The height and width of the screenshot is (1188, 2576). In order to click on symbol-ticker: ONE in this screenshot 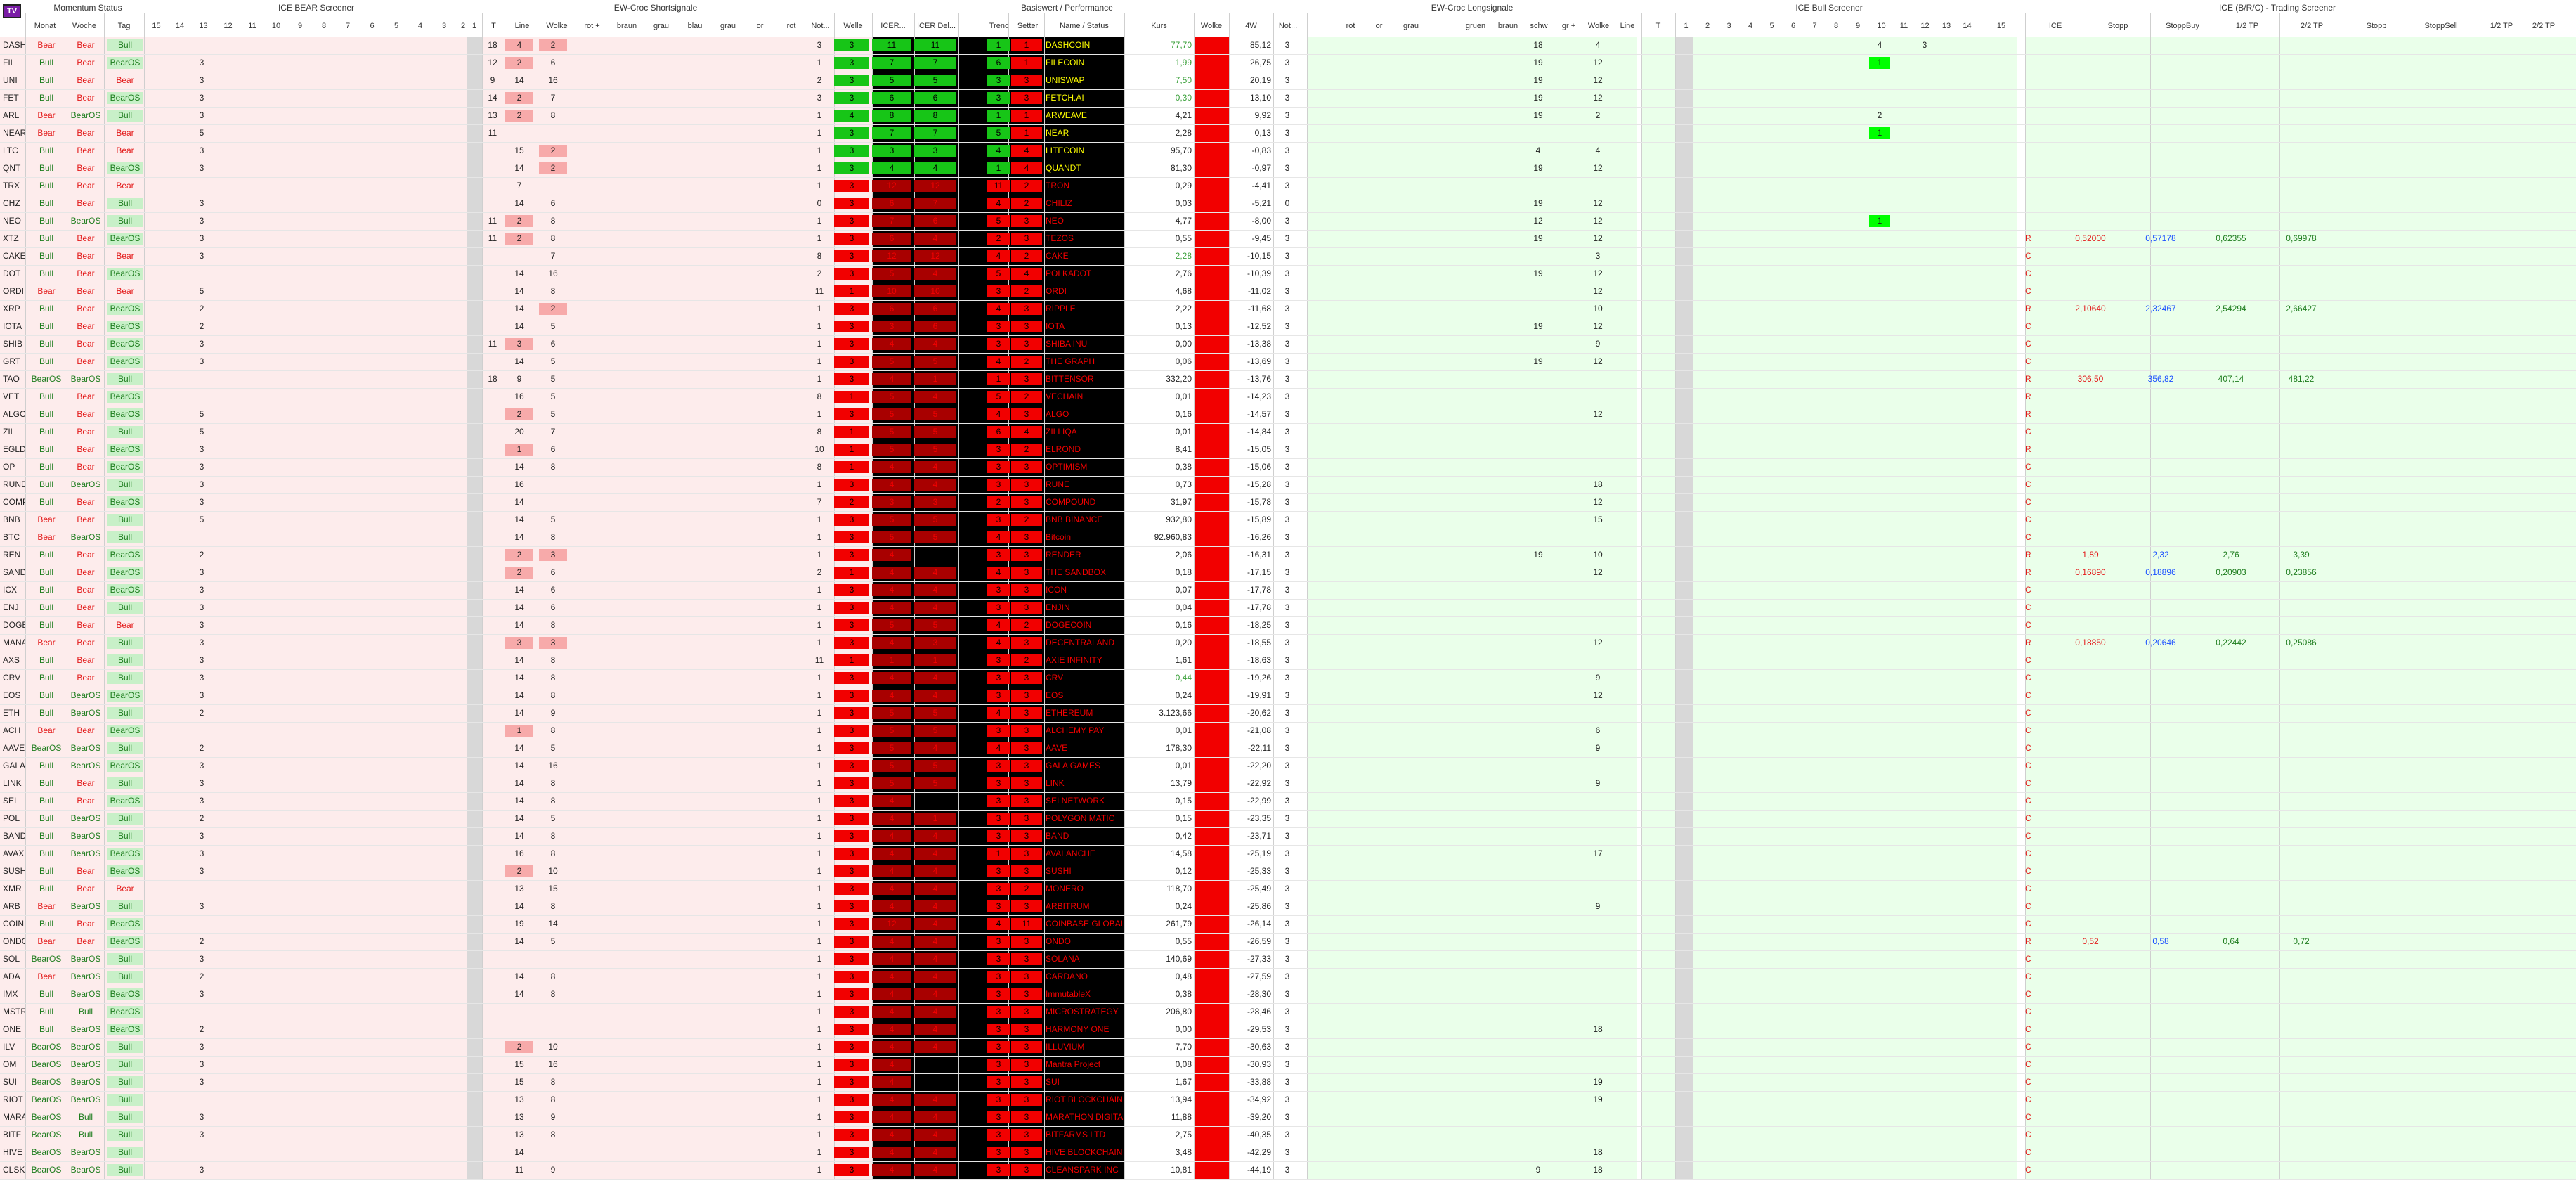, I will do `click(12, 1029)`.